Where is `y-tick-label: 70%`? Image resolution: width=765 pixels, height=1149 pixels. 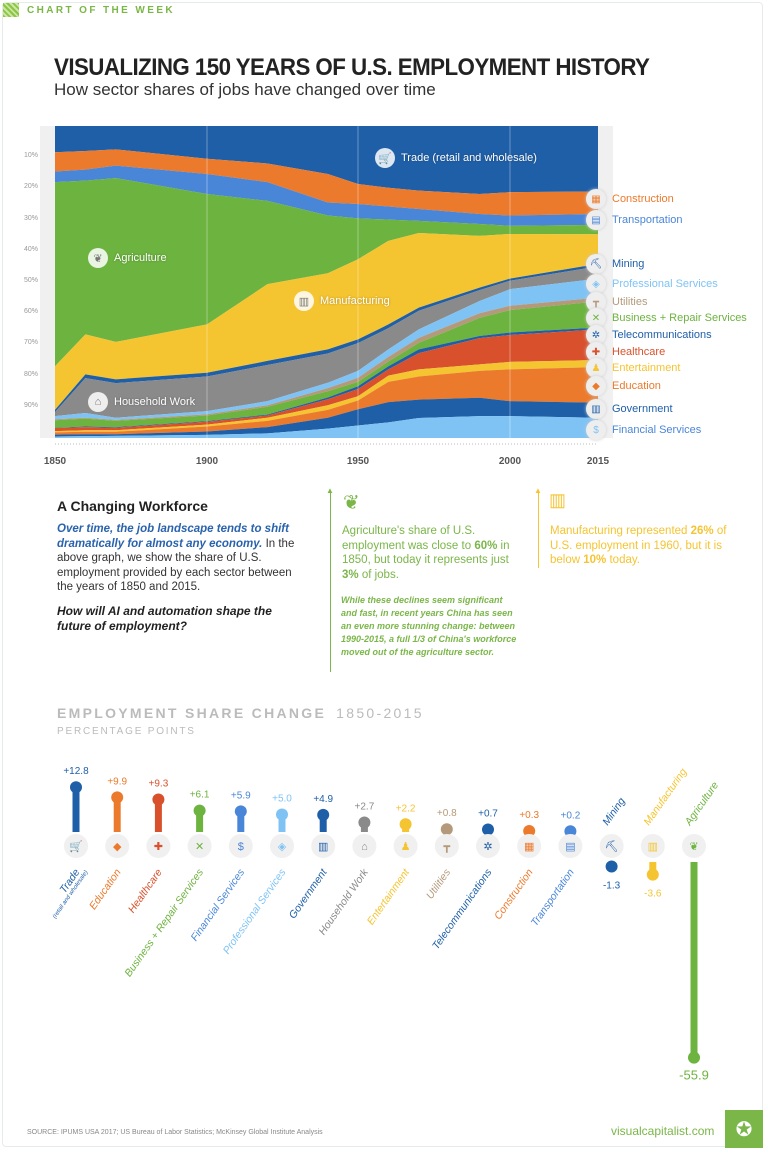
y-tick-label: 70% is located at coordinates (31, 343).